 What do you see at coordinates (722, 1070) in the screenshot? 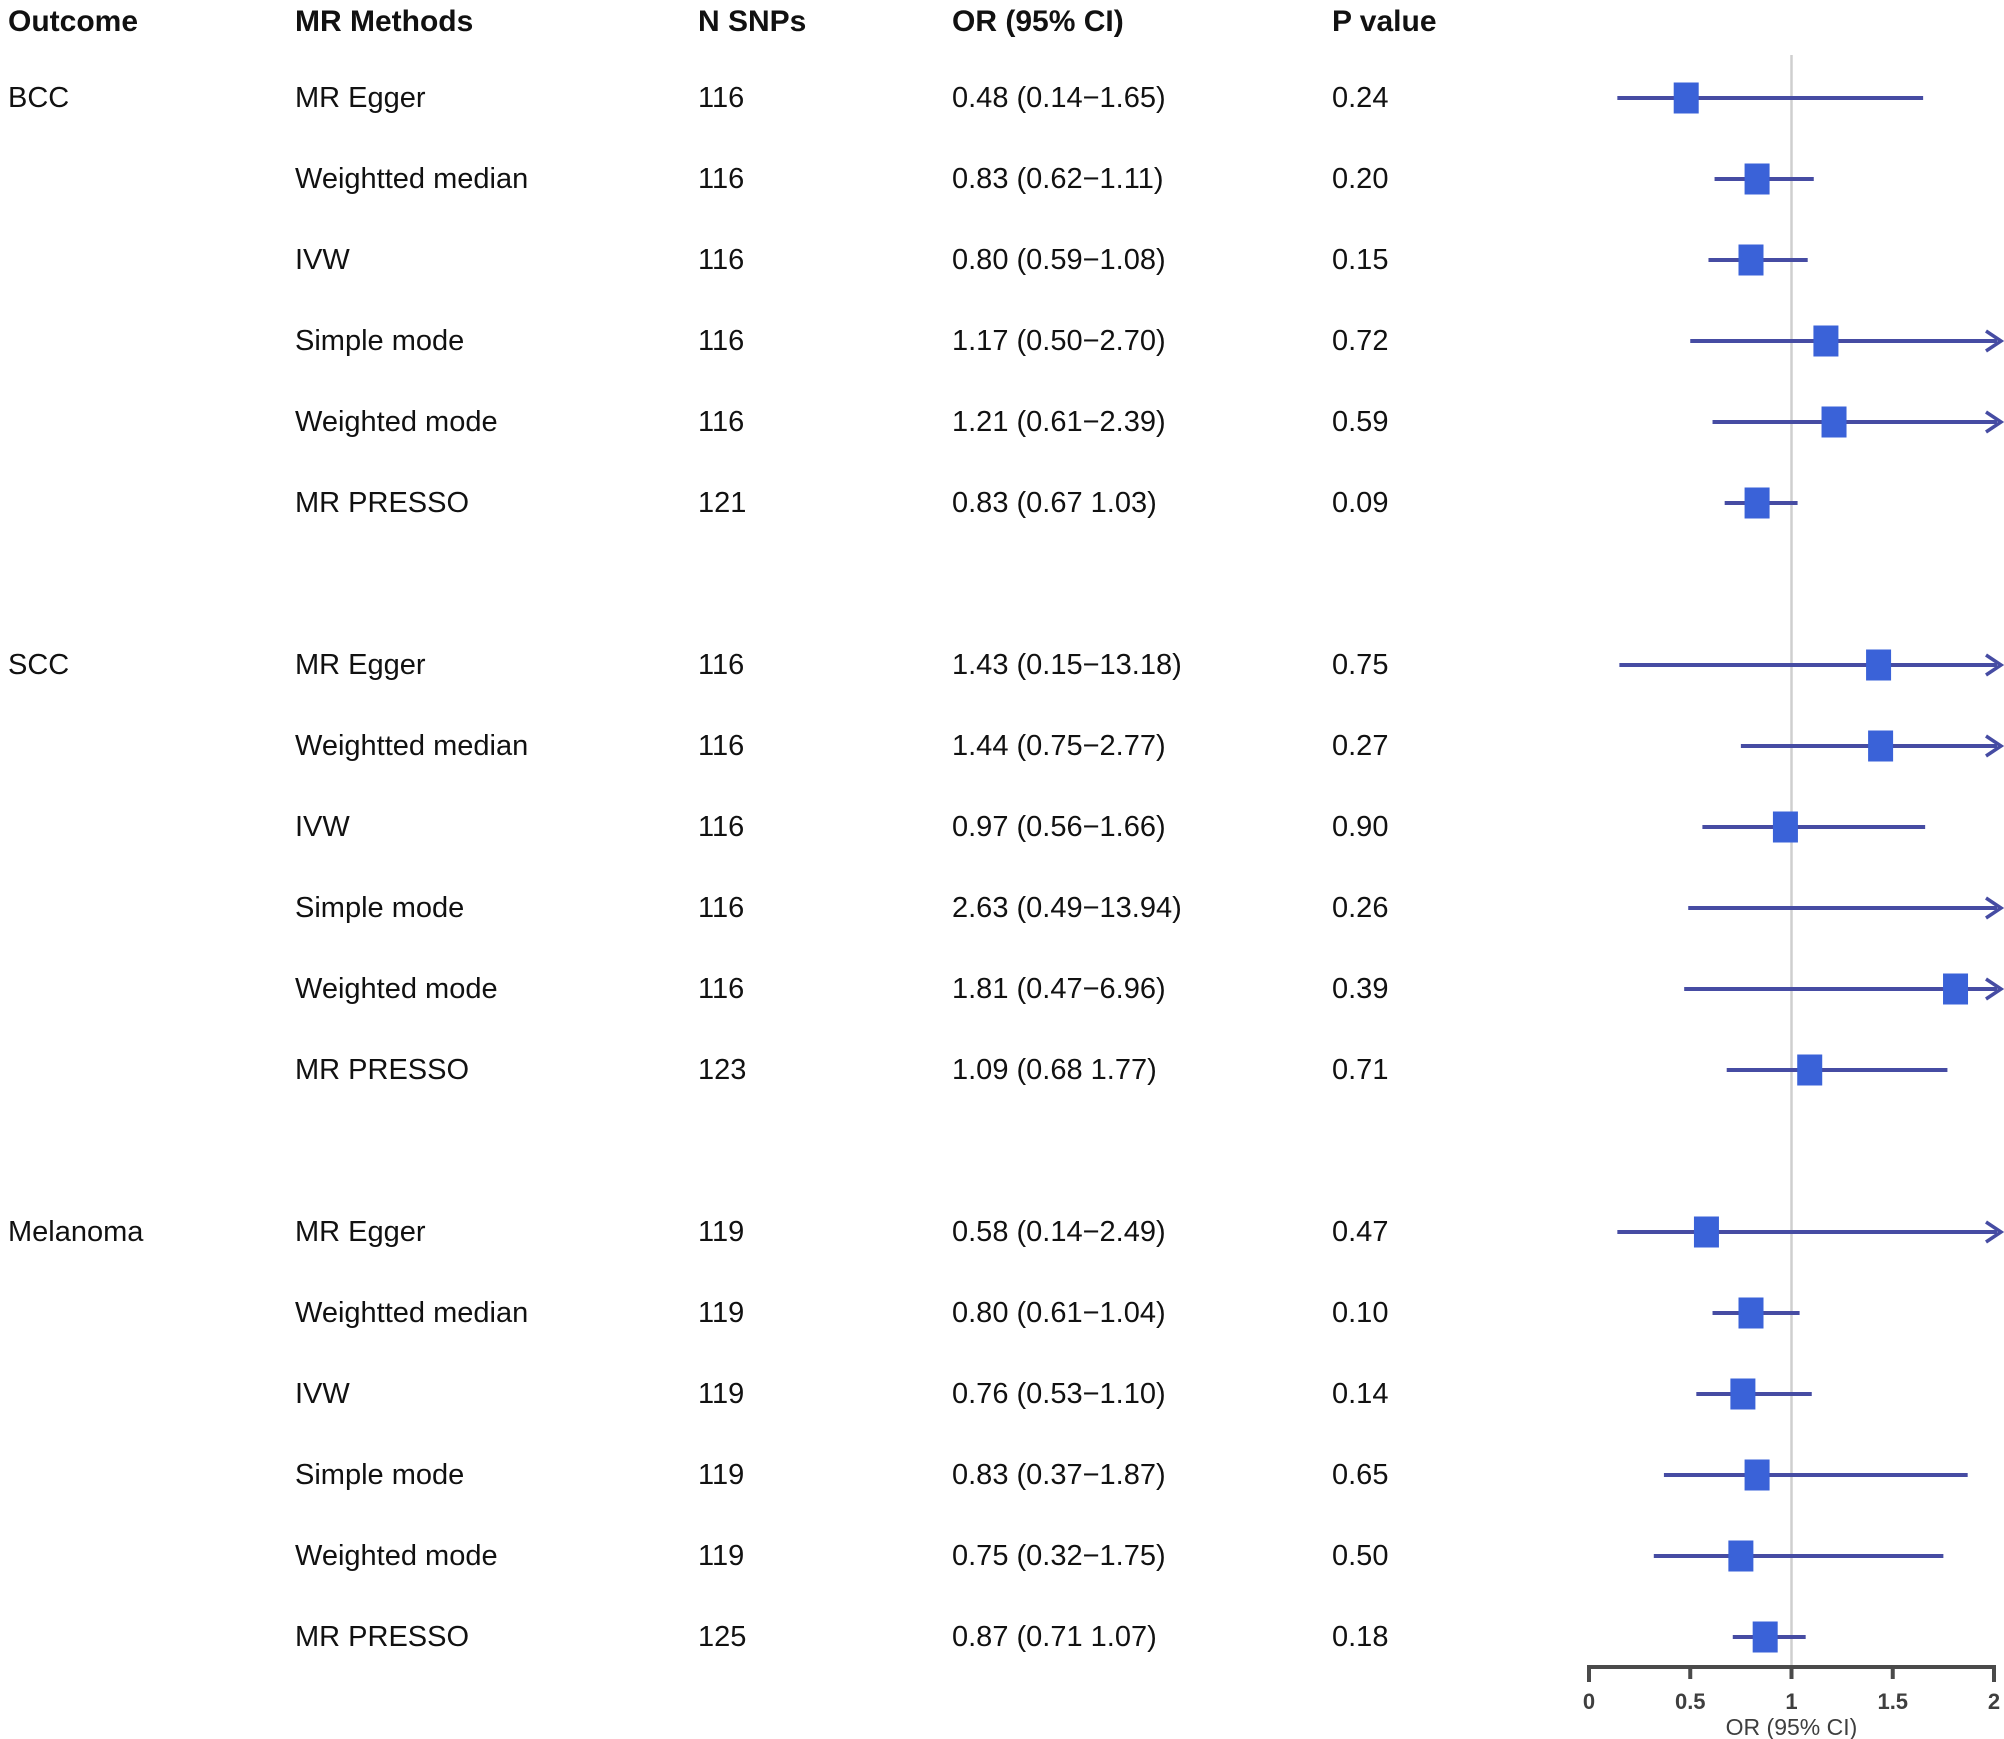
I see `n-snps-value: 123` at bounding box center [722, 1070].